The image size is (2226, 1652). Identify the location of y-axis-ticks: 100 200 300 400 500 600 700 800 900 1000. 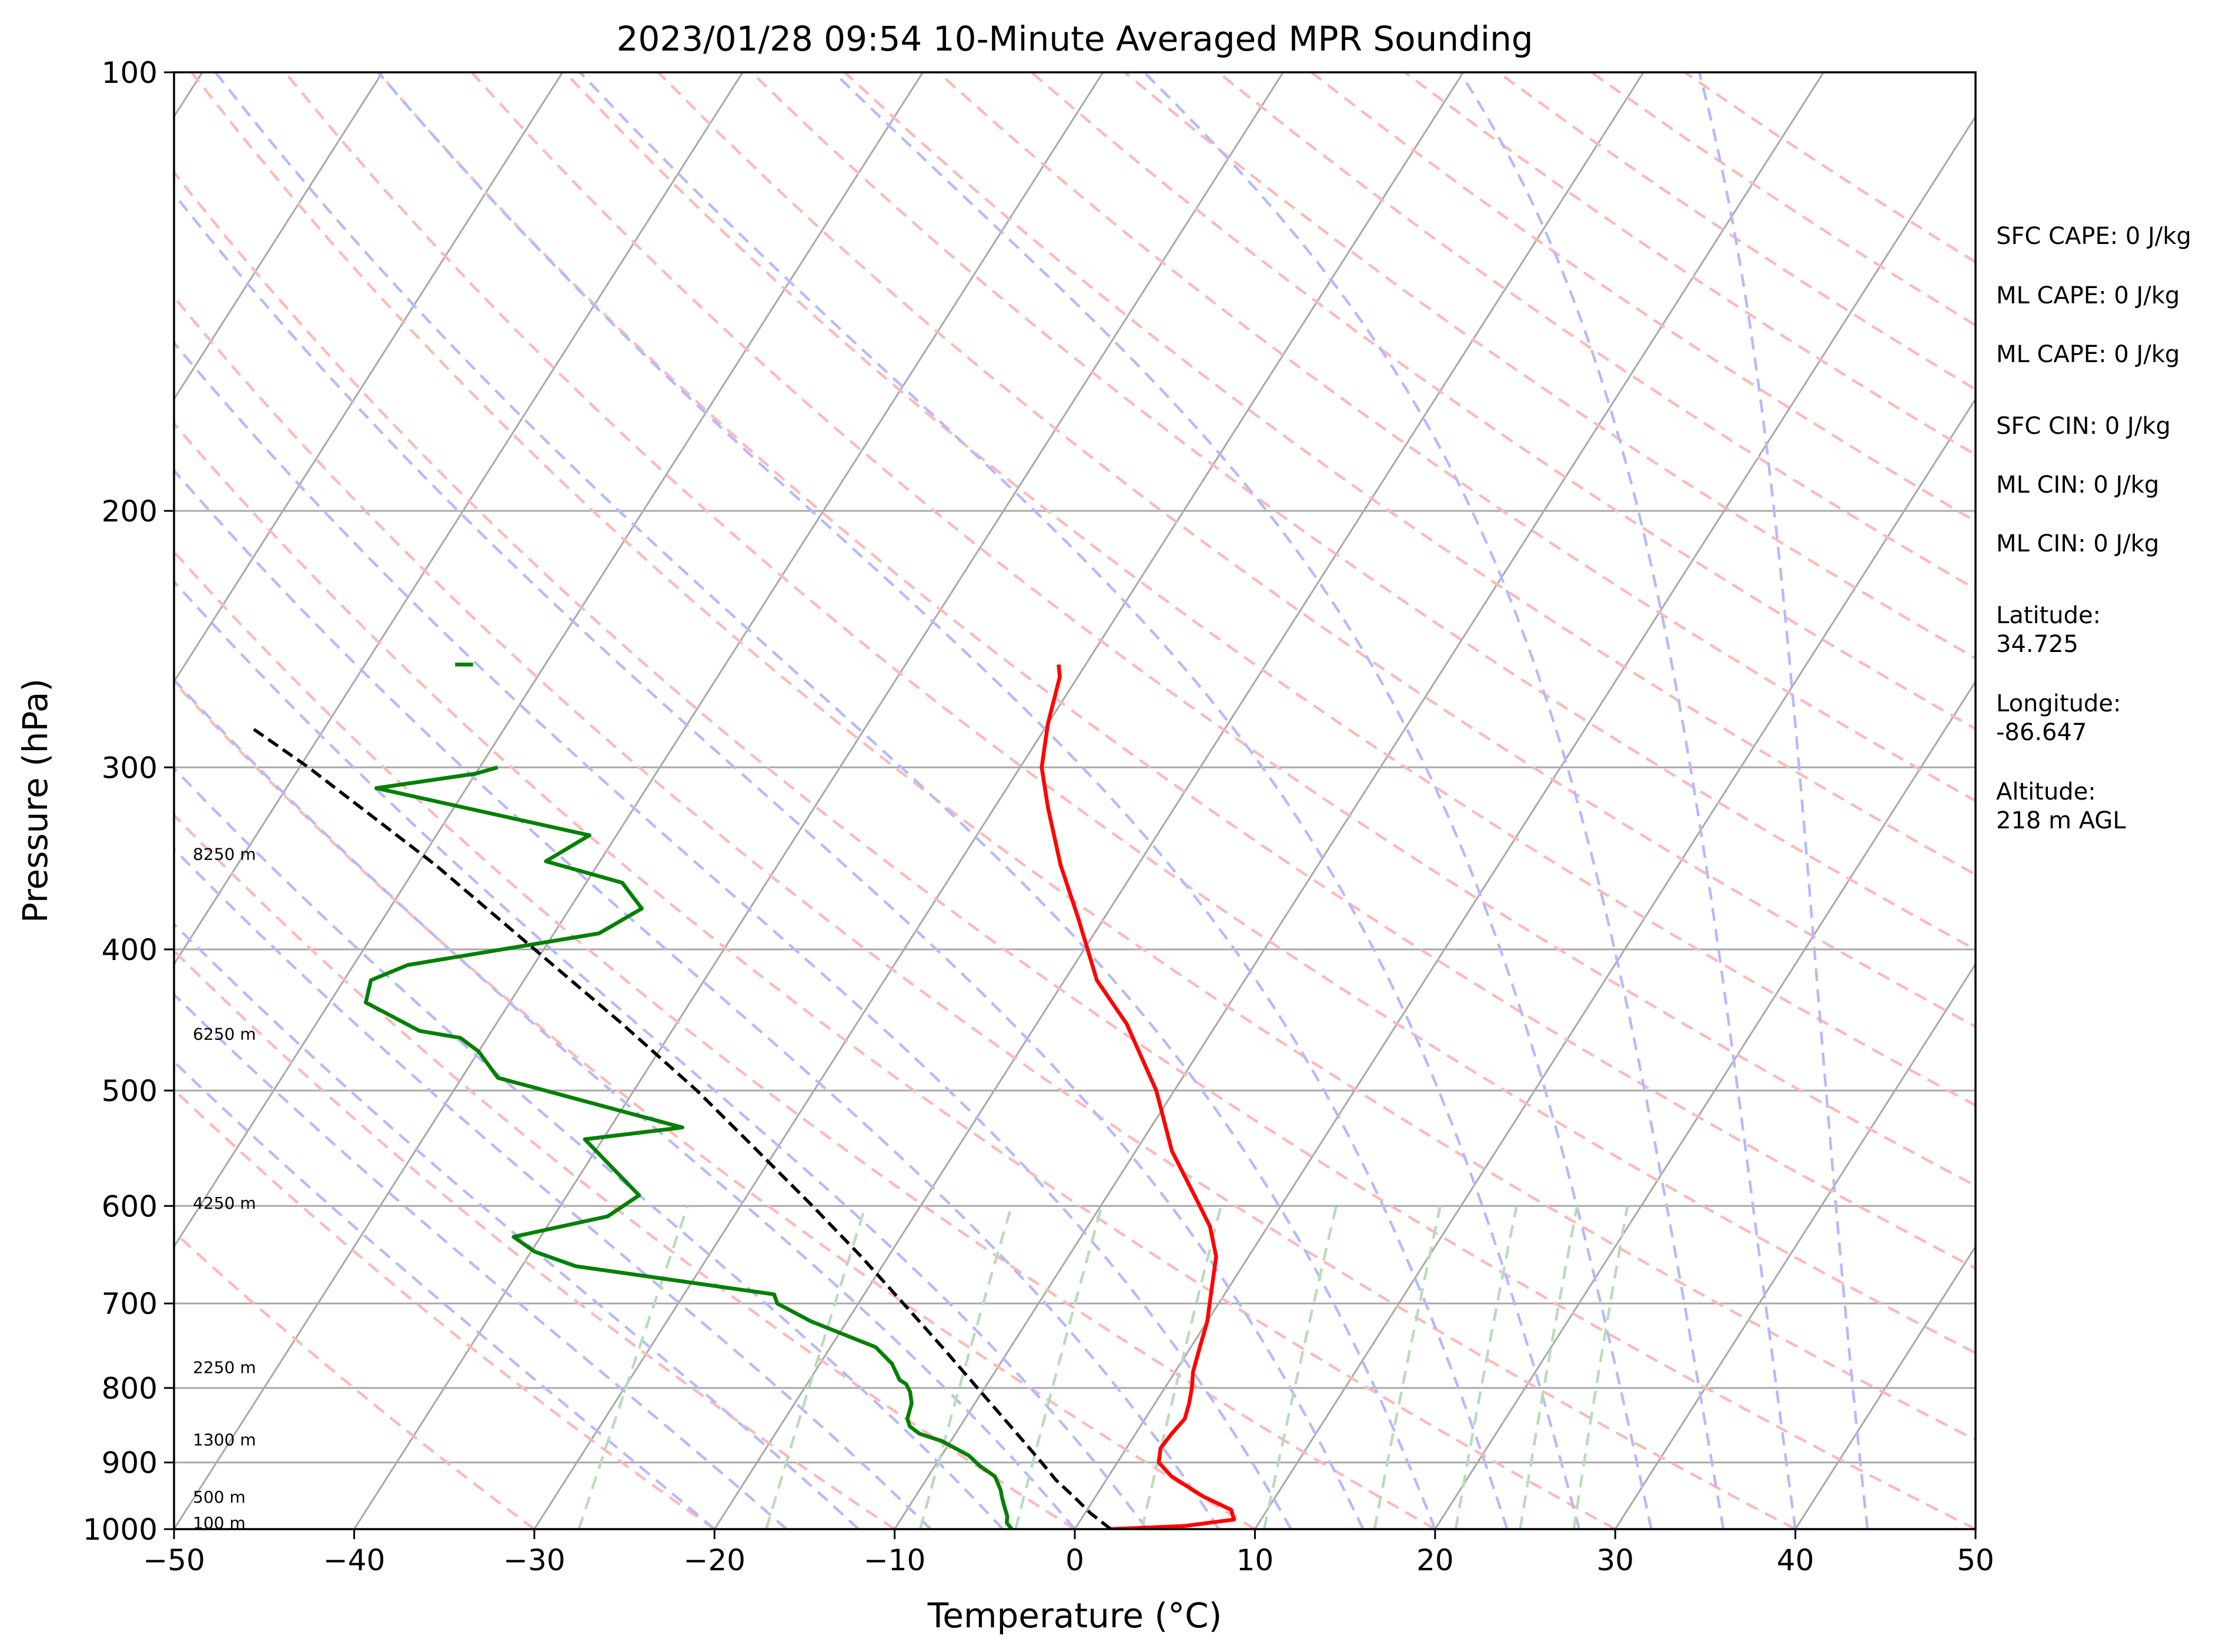
(129, 802).